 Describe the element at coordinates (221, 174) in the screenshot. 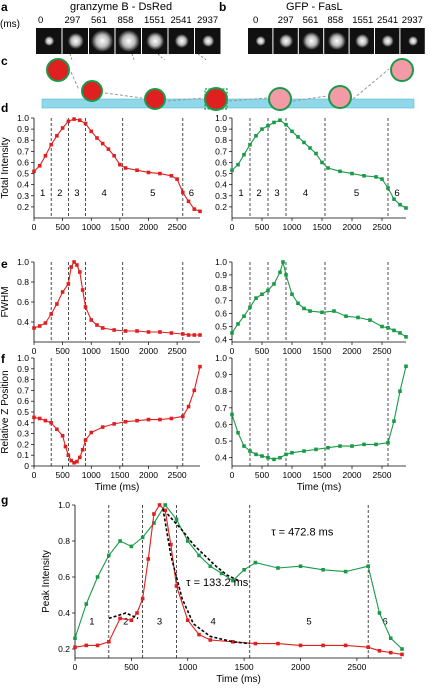

I see `y-tick-label: 0.5` at that location.